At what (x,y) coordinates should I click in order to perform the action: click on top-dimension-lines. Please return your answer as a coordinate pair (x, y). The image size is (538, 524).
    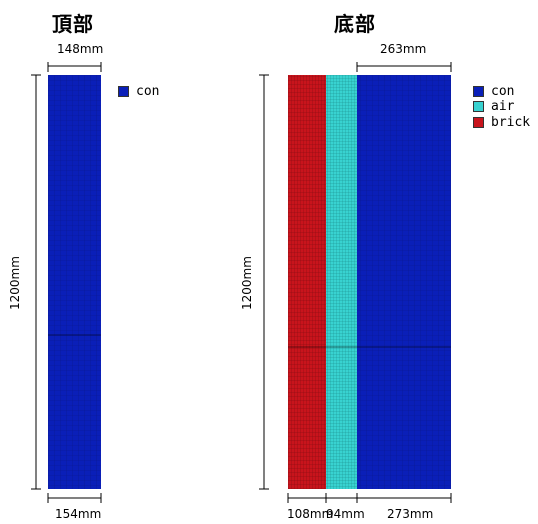
    Looking at the image, I should click on (66, 282).